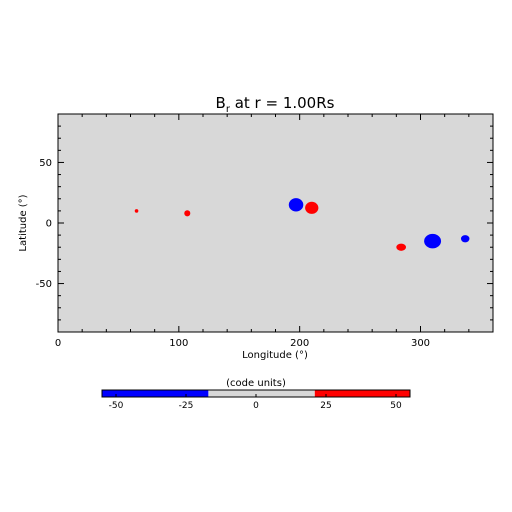 This screenshot has height=512, width=512. What do you see at coordinates (256, 383) in the screenshot?
I see `colorbar-label: (code units)` at bounding box center [256, 383].